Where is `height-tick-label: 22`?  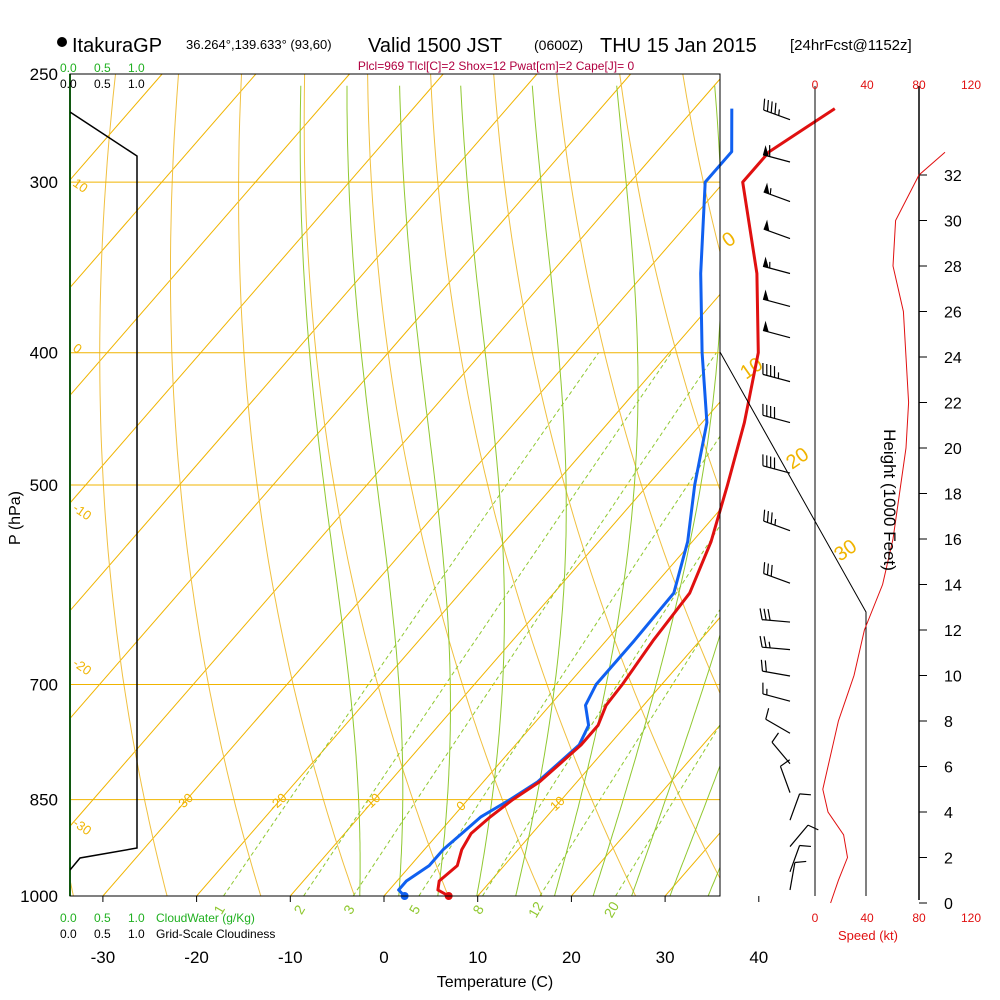 height-tick-label: 22 is located at coordinates (953, 404).